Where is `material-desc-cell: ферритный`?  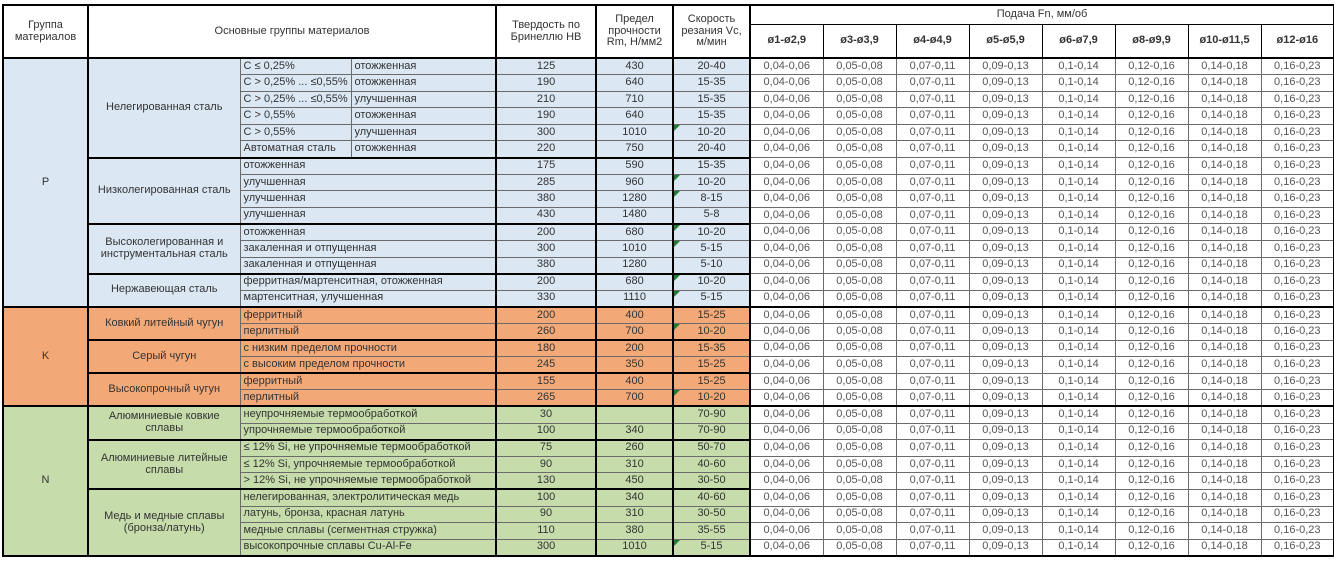
material-desc-cell: ферритный is located at coordinates (368, 314).